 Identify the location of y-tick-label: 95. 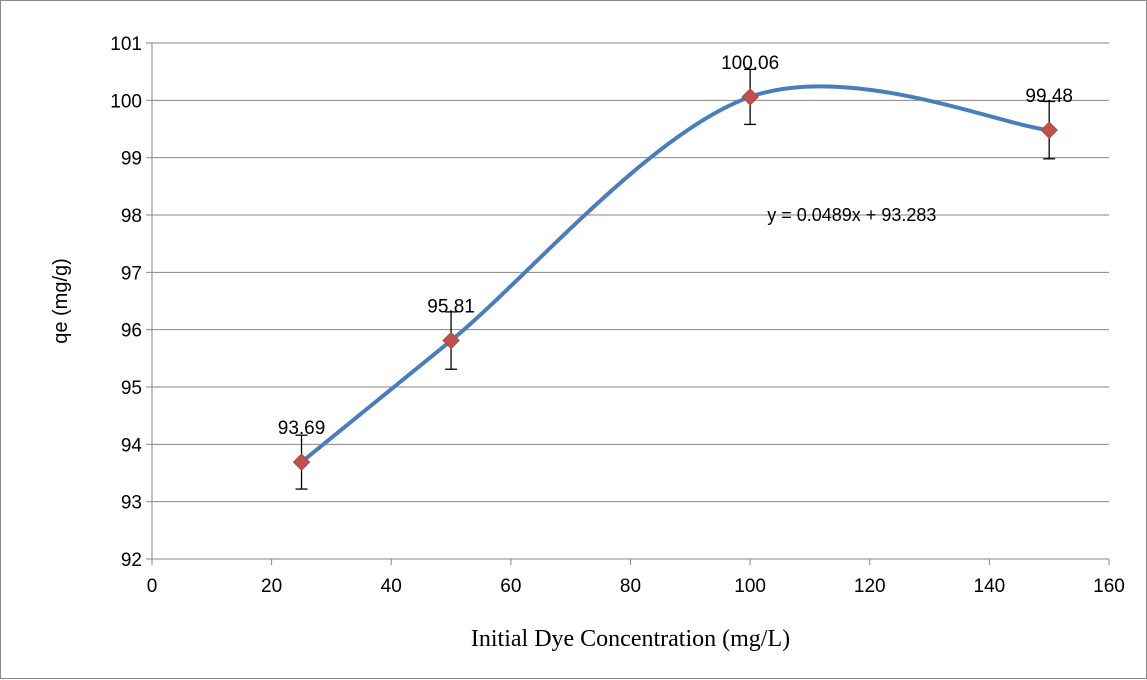
(131, 388).